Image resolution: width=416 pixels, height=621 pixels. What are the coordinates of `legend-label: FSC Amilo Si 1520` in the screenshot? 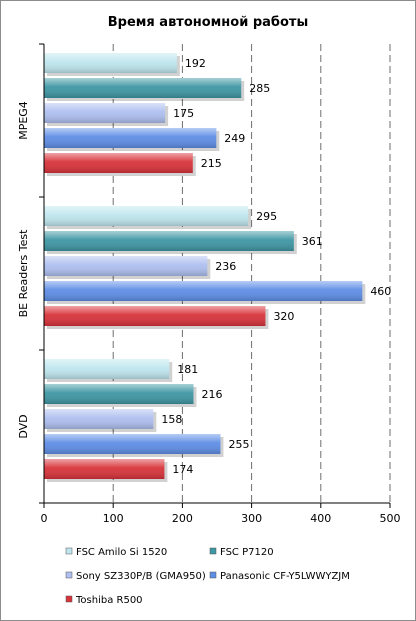 It's located at (121, 552).